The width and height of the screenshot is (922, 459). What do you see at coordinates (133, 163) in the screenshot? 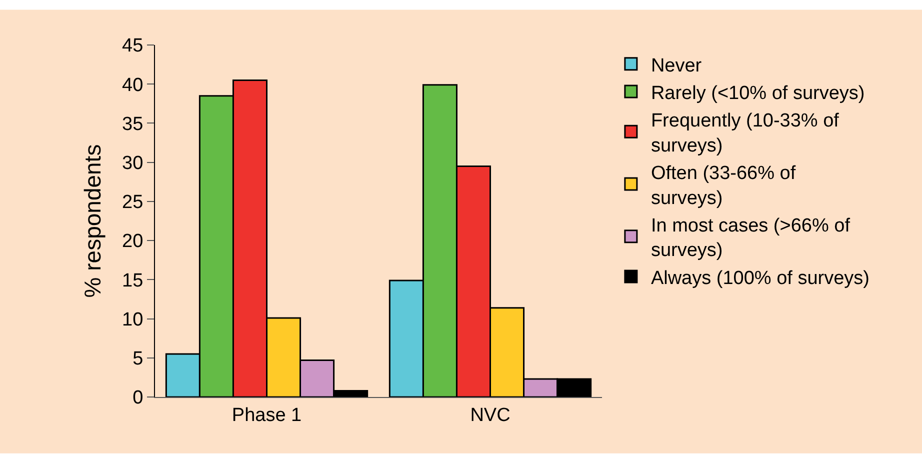
I see `y-tick-label: 30` at bounding box center [133, 163].